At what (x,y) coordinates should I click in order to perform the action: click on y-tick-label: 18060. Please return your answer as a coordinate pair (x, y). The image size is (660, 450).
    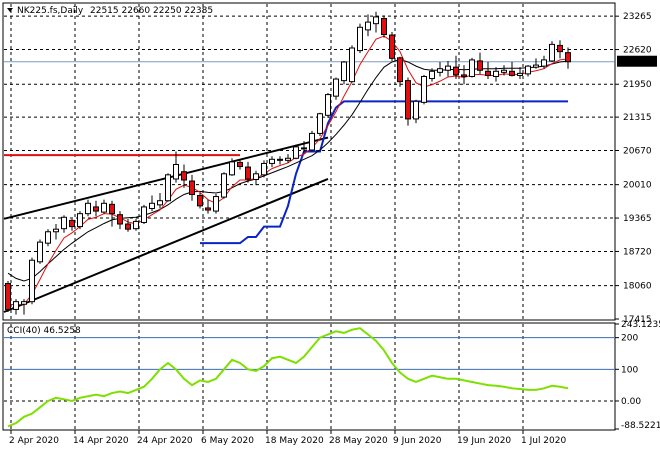
    Looking at the image, I should click on (637, 287).